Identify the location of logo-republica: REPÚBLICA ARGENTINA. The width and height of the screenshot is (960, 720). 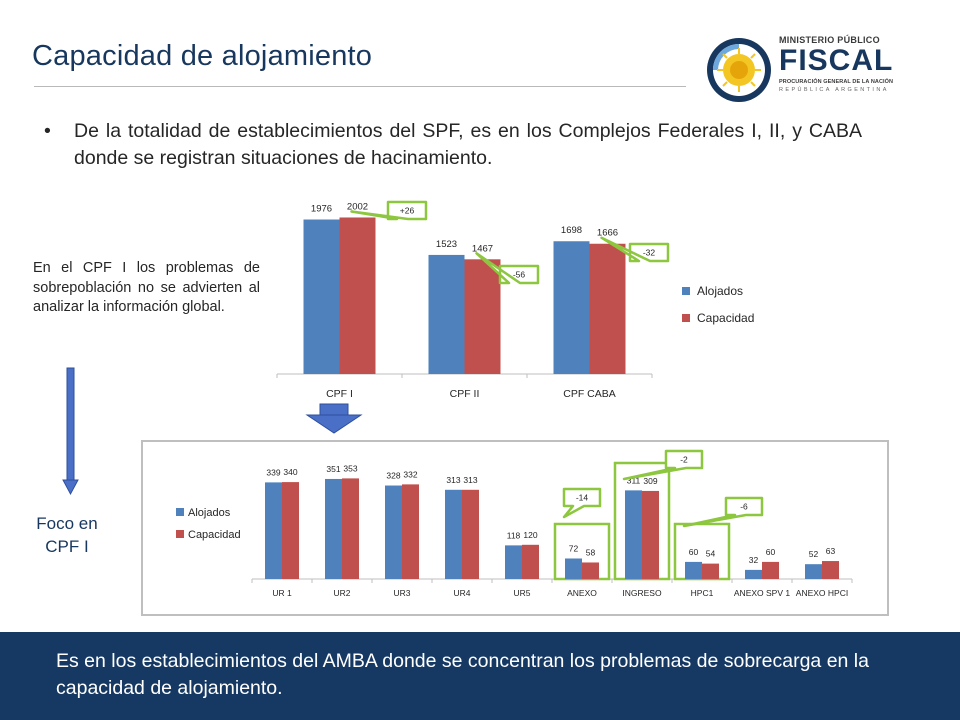
(834, 90).